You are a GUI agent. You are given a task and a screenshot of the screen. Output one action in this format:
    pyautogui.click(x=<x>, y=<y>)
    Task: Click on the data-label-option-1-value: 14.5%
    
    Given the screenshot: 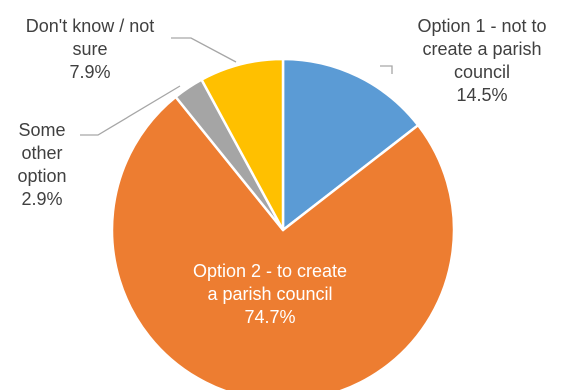 What is the action you would take?
    pyautogui.click(x=482, y=95)
    